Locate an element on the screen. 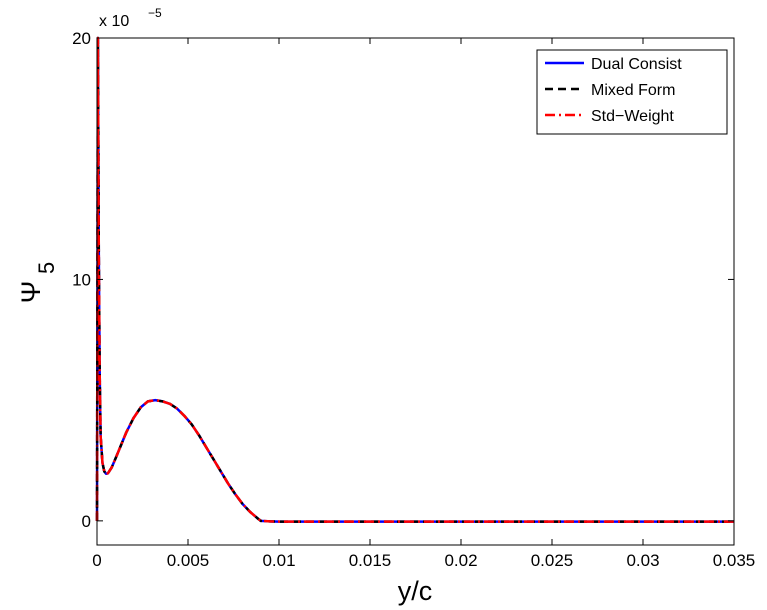 The image size is (767, 610). x-tick-label: 0.035 is located at coordinates (734, 560).